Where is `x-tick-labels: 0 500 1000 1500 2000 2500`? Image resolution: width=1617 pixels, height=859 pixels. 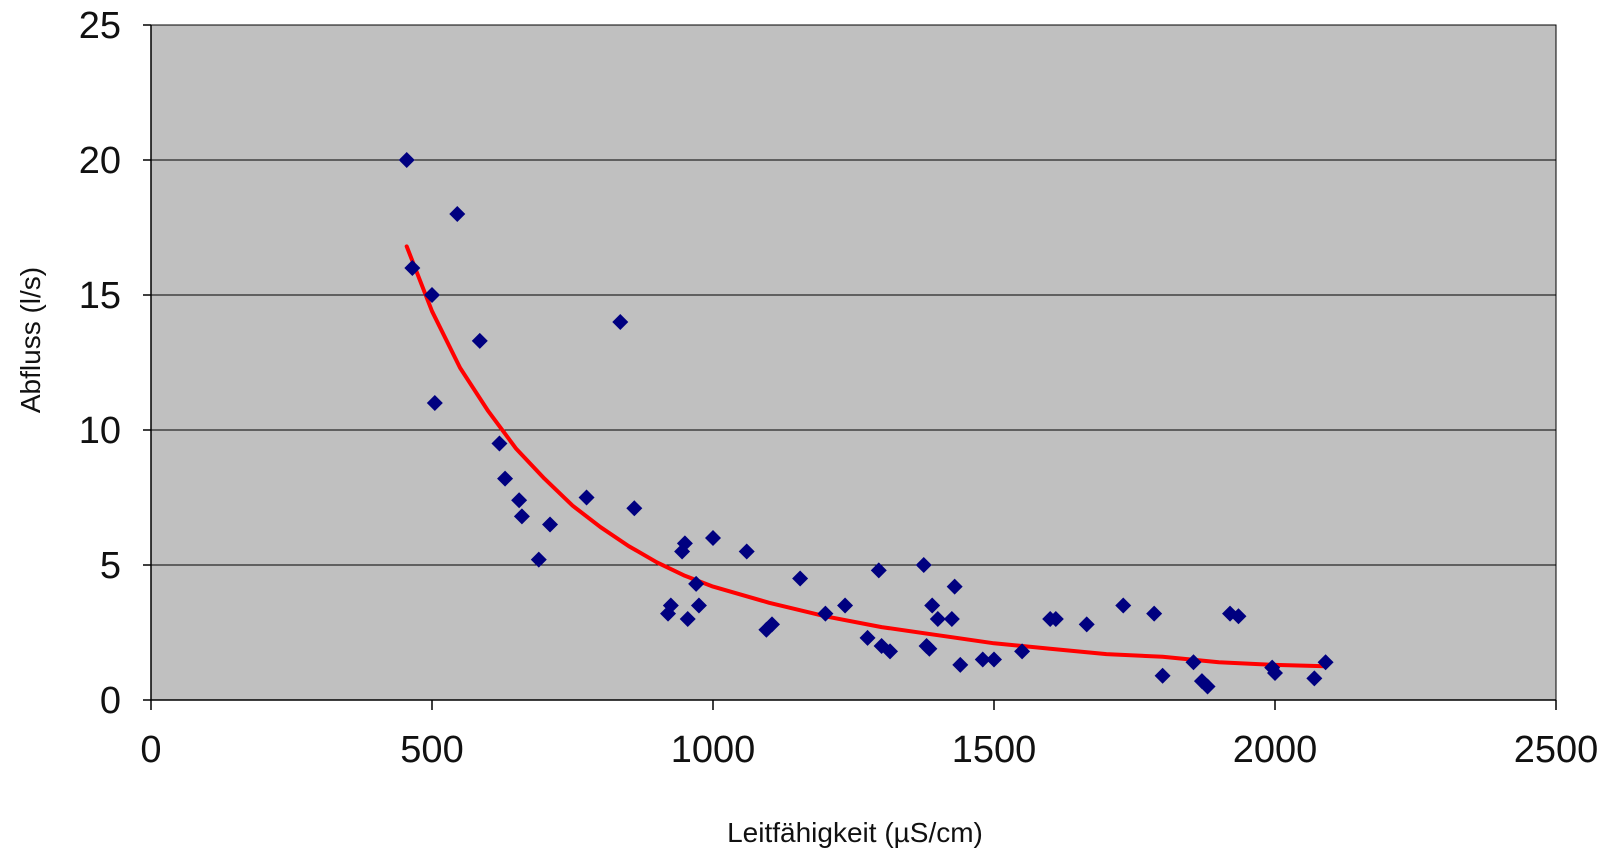
x-tick-labels: 0 500 1000 1500 2000 2500 is located at coordinates (869, 750).